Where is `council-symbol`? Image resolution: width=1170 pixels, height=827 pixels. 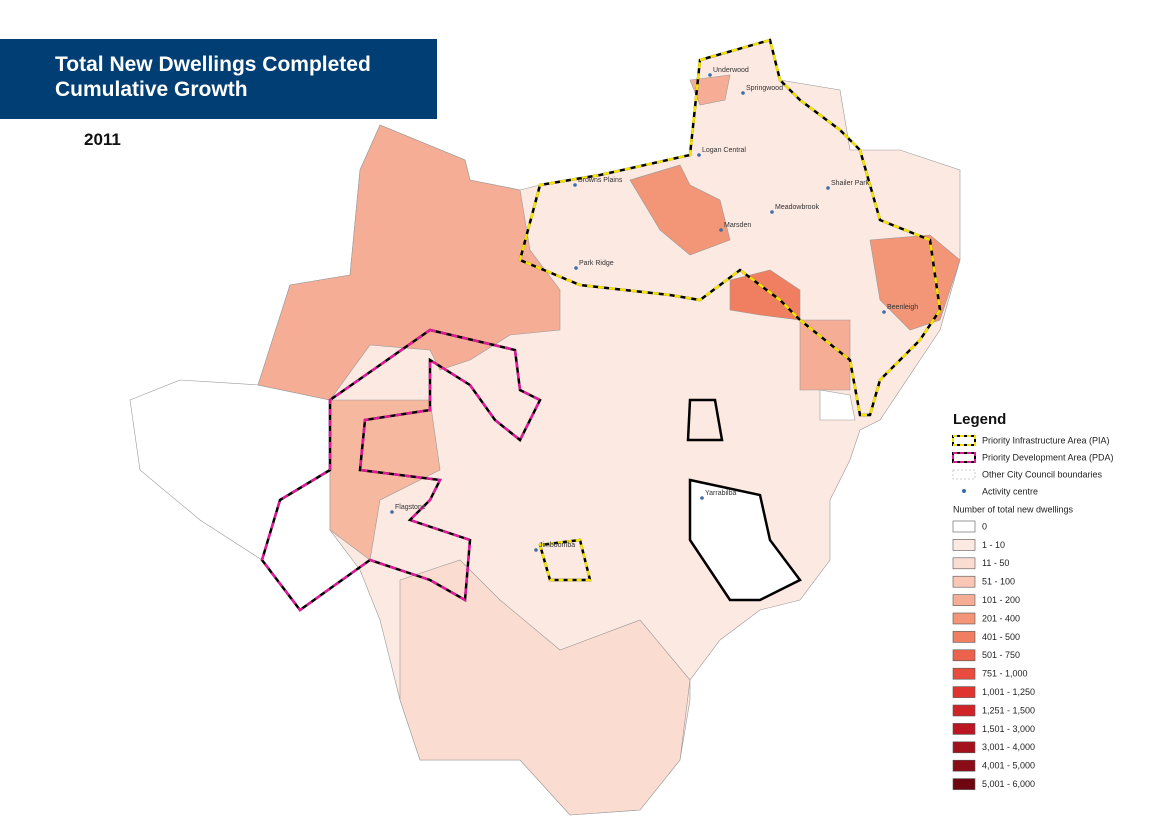 council-symbol is located at coordinates (964, 474).